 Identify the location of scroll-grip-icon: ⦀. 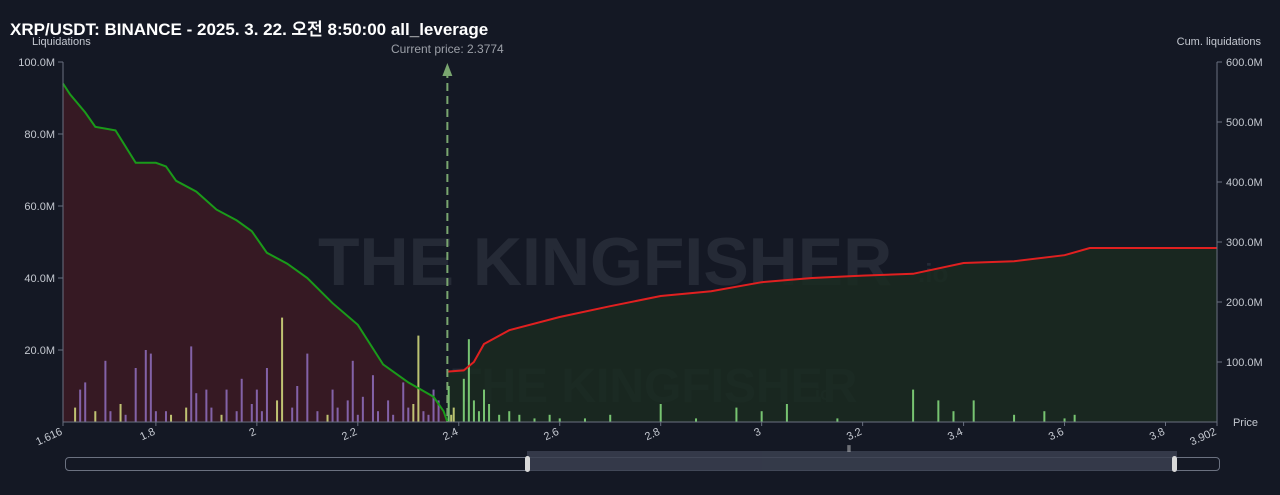
(849, 450).